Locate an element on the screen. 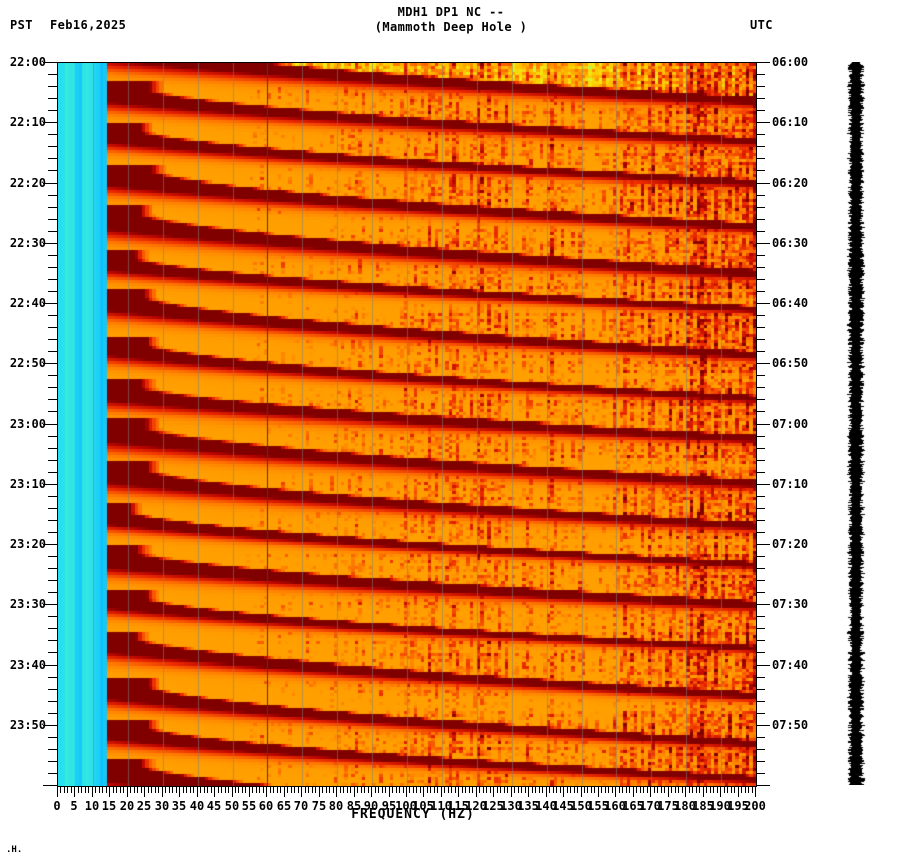 This screenshot has height=864, width=902. ytick-label-left: 23:40 is located at coordinates (27, 665).